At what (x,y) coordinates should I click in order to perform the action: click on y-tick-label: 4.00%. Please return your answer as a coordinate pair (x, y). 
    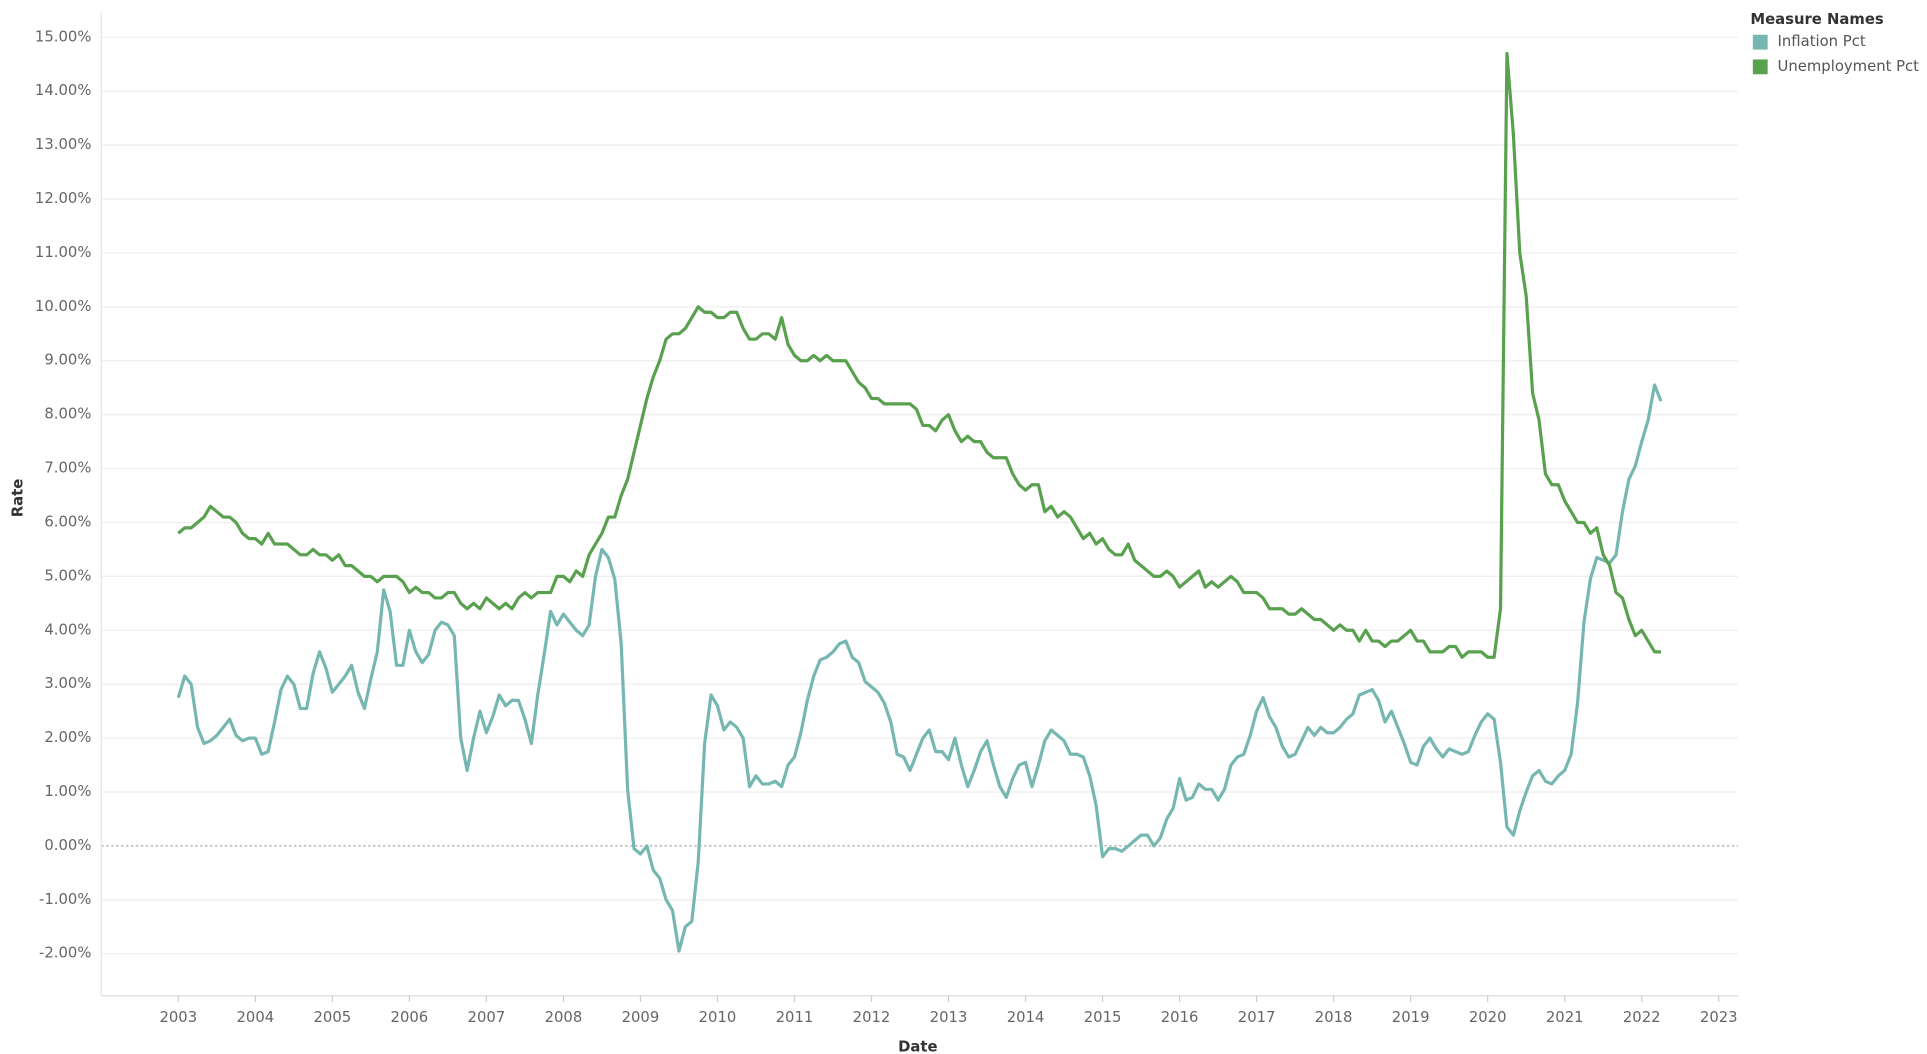
    Looking at the image, I should click on (67, 629).